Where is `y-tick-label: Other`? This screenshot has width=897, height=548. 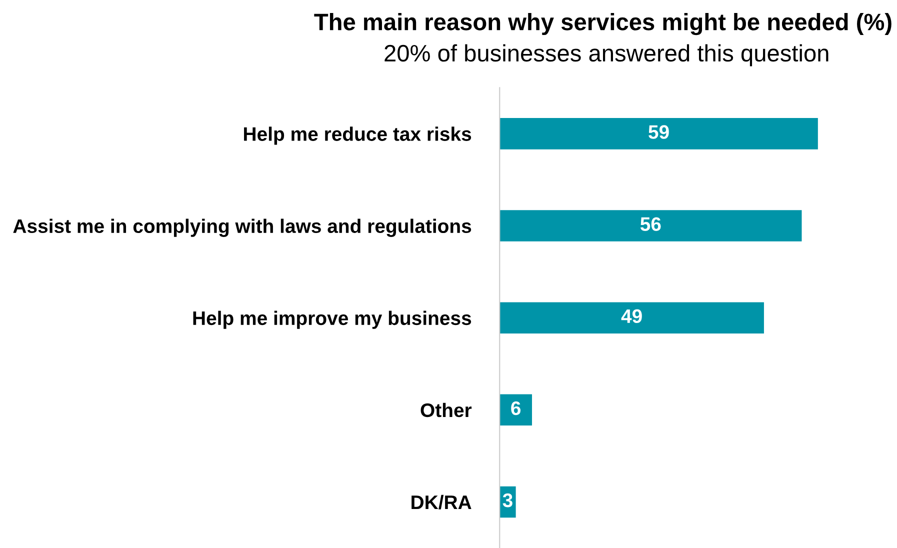 y-tick-label: Other is located at coordinates (446, 410).